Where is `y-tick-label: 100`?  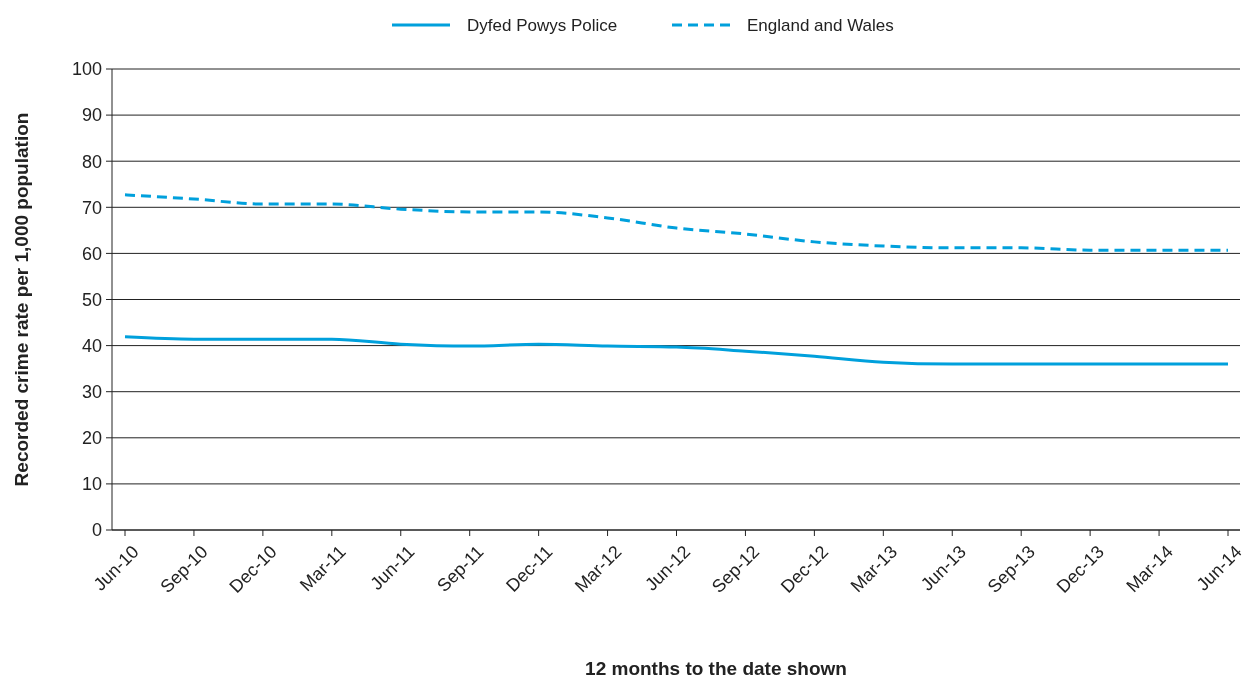
y-tick-label: 100 is located at coordinates (86, 69).